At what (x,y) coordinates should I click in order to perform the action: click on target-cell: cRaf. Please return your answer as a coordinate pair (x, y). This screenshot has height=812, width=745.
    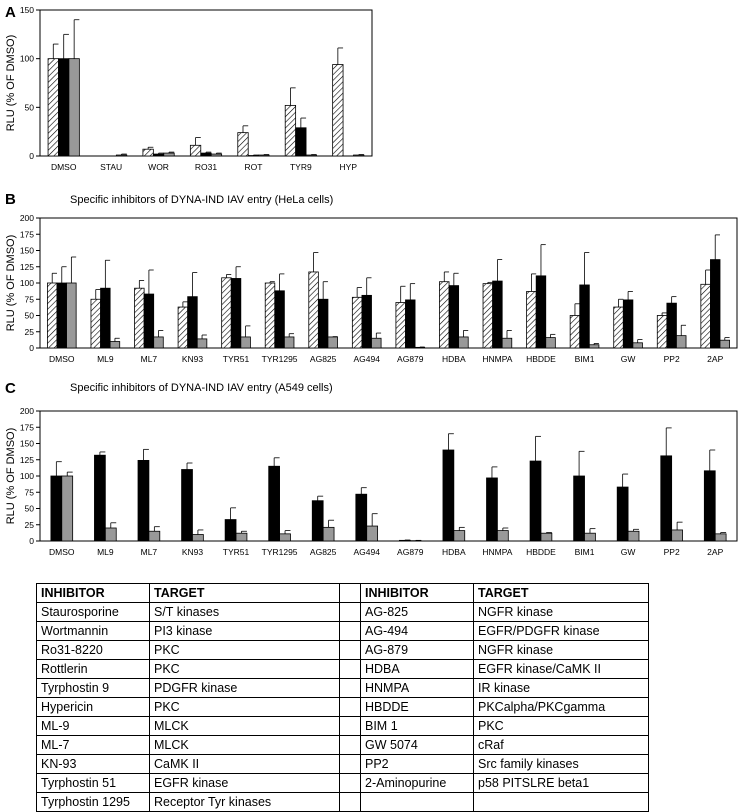
    Looking at the image, I should click on (561, 745).